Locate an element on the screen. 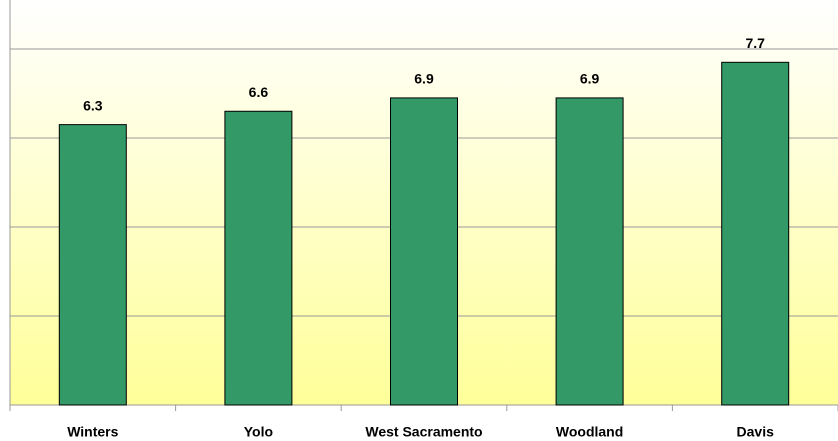 The height and width of the screenshot is (441, 838). x-tick-label: Winters is located at coordinates (92, 432).